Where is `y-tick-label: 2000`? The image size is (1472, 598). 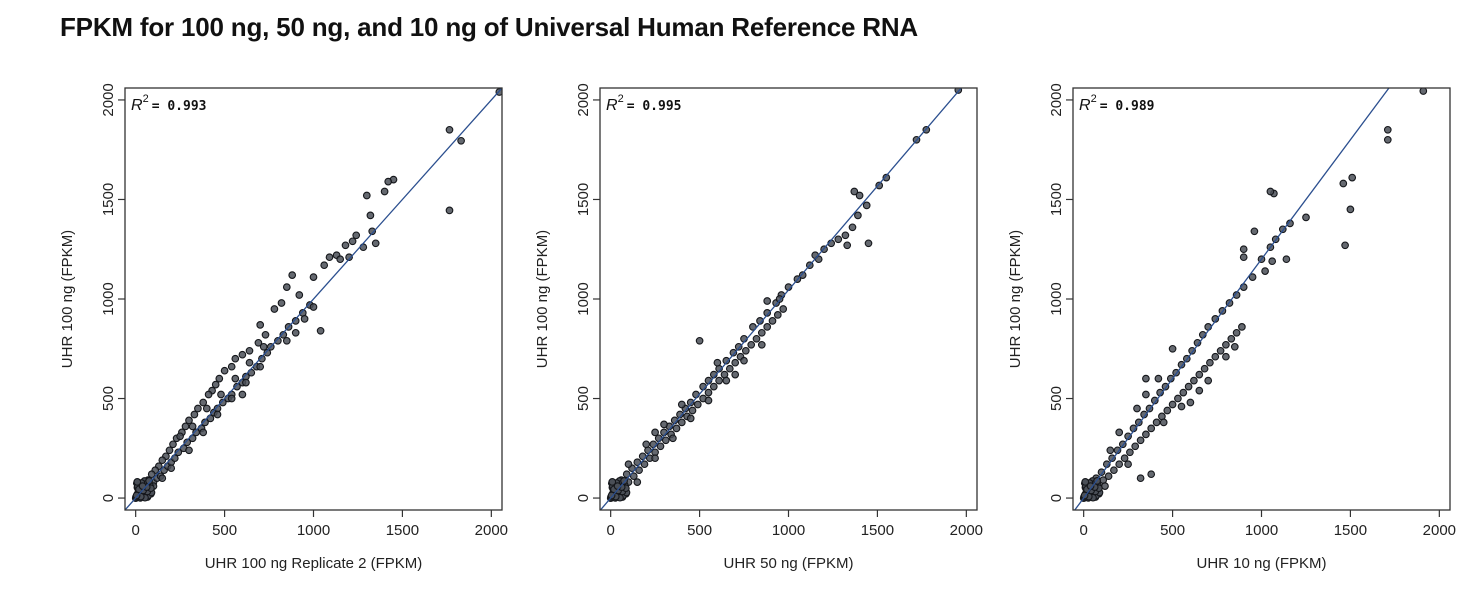 y-tick-label: 2000 is located at coordinates (583, 99).